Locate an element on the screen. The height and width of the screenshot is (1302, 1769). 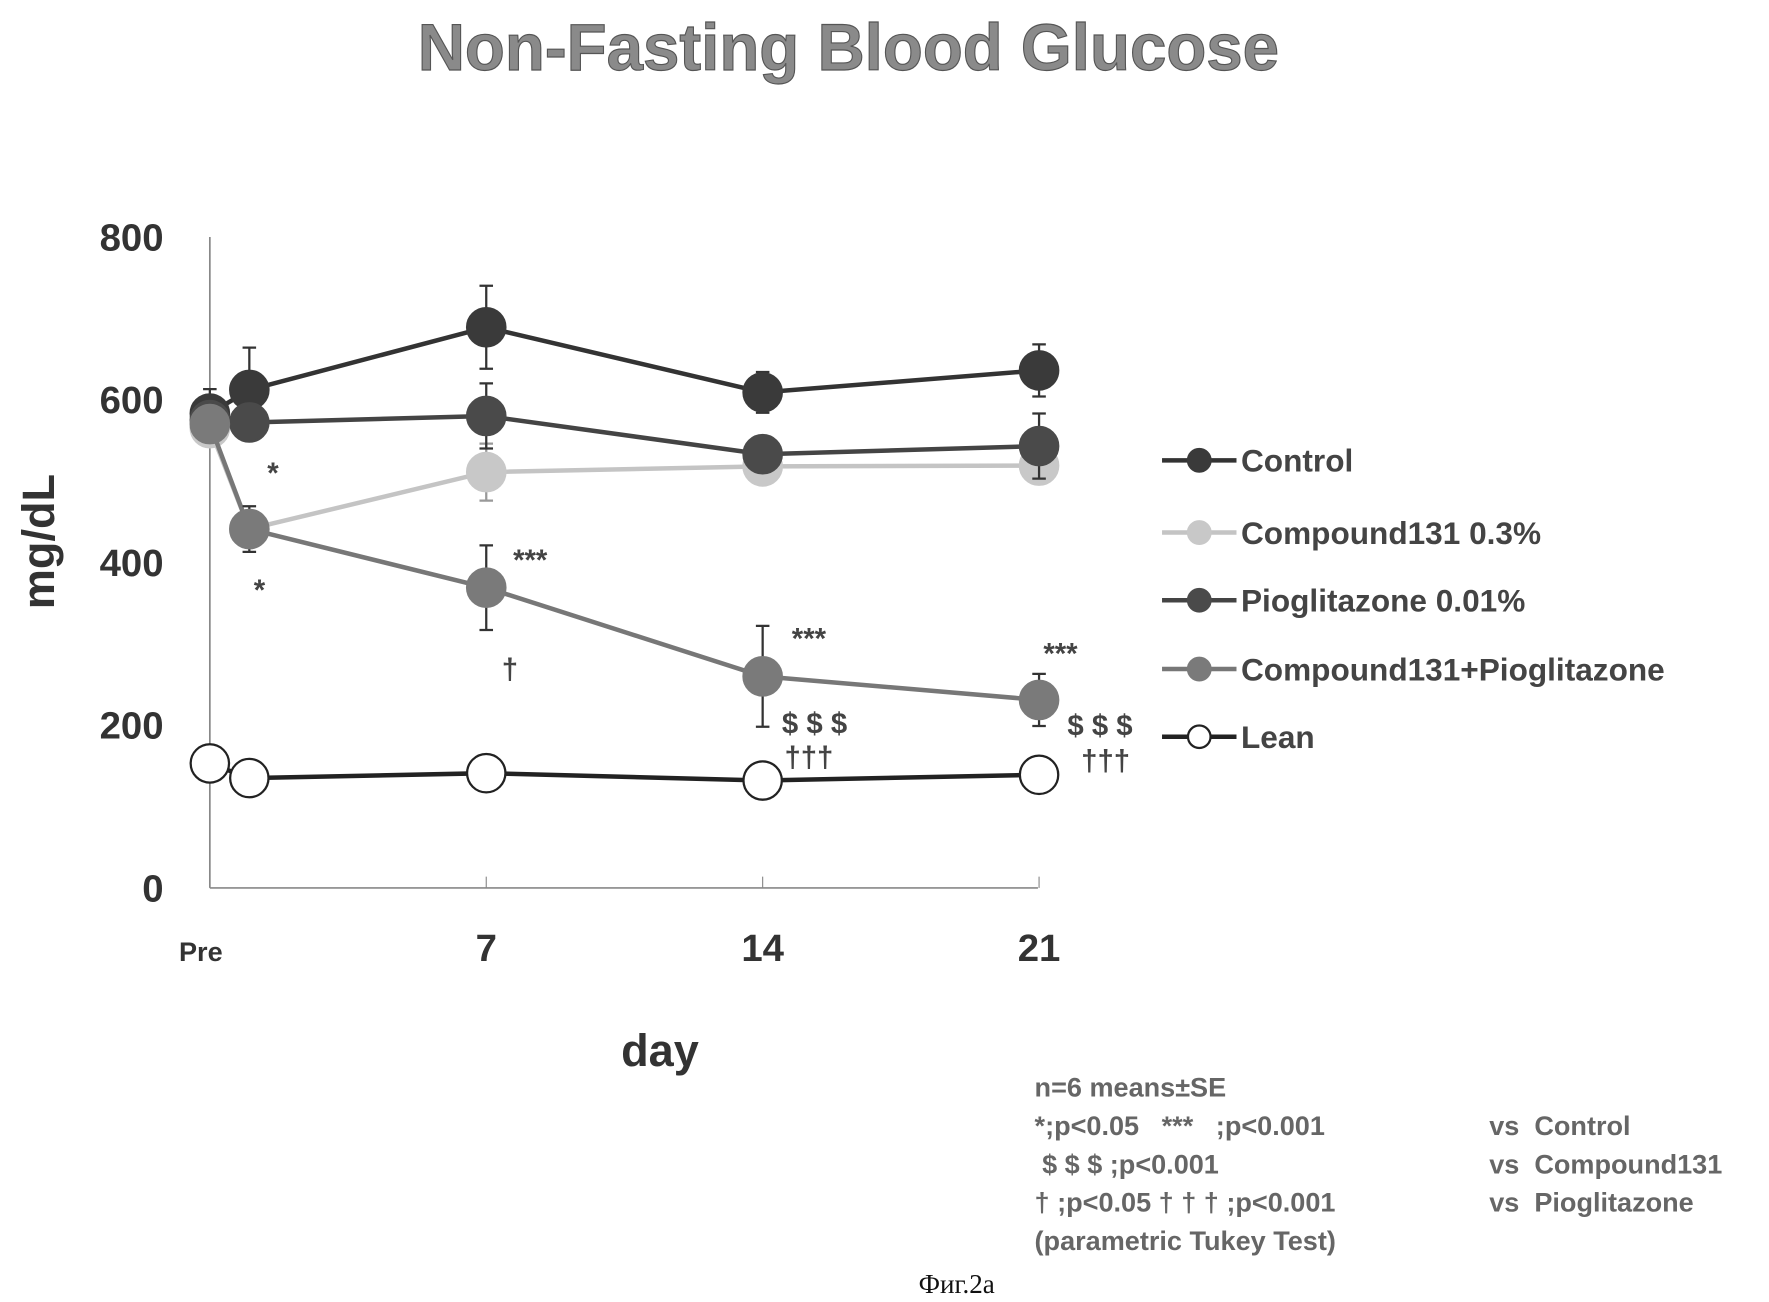
note-vs: vs Compound131 is located at coordinates (1605, 1163).